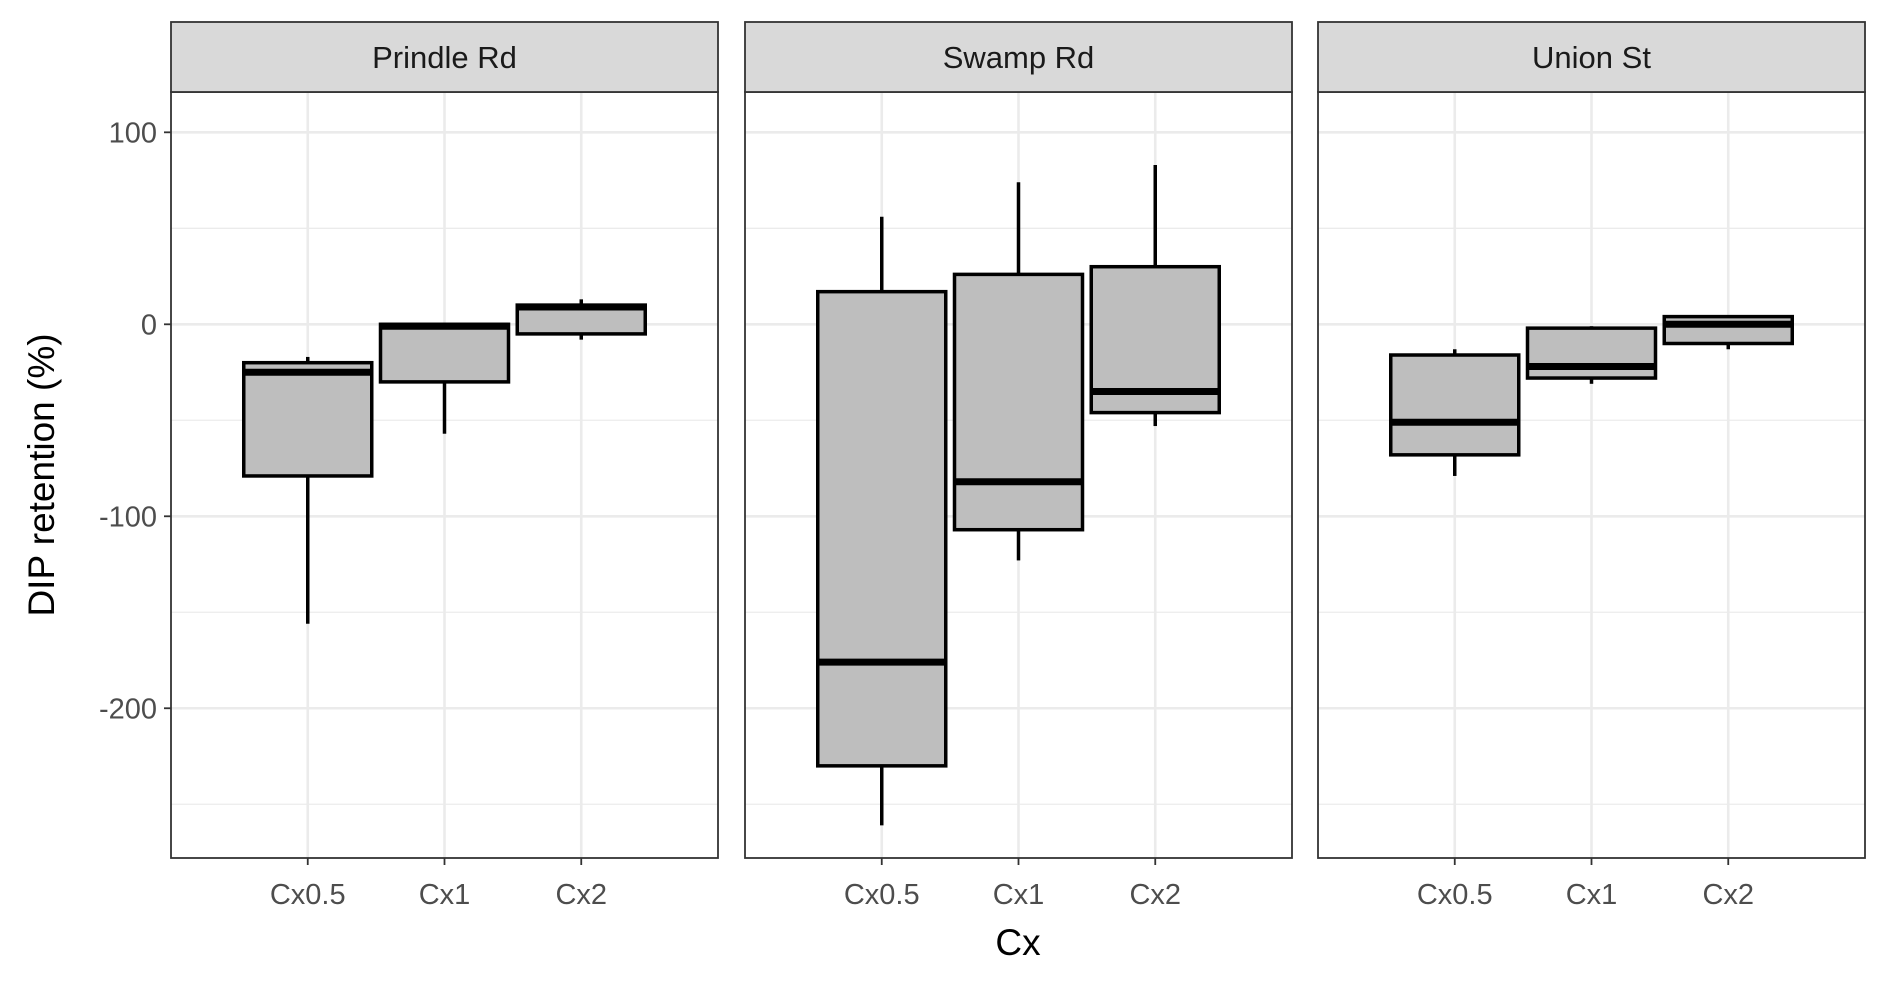  I want to click on x-axis-title: Cx, so click(1018, 942).